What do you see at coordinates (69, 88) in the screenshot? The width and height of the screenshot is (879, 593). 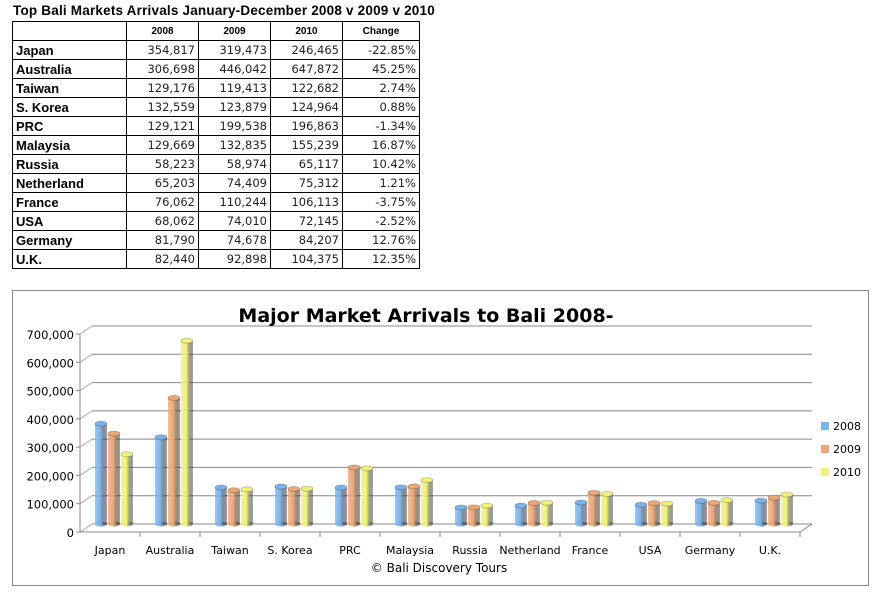 I see `country-cell: Taiwan` at bounding box center [69, 88].